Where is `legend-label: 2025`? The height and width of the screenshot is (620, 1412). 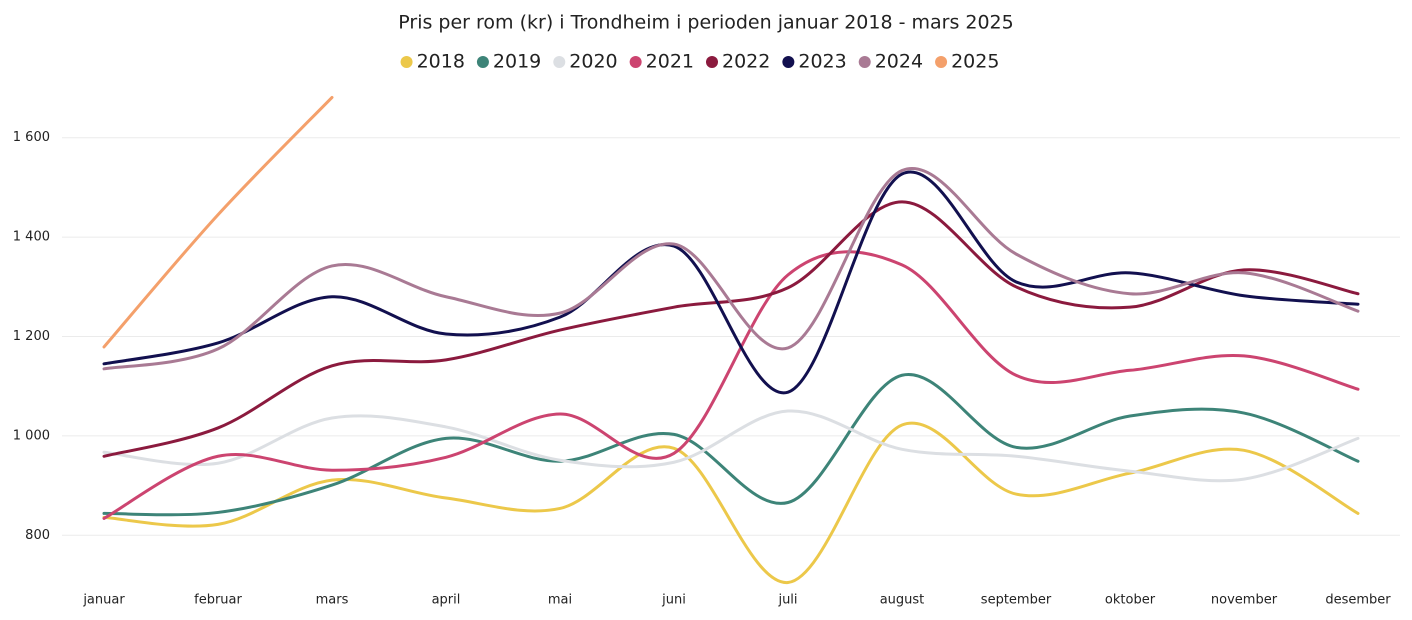
legend-label: 2025 is located at coordinates (975, 62).